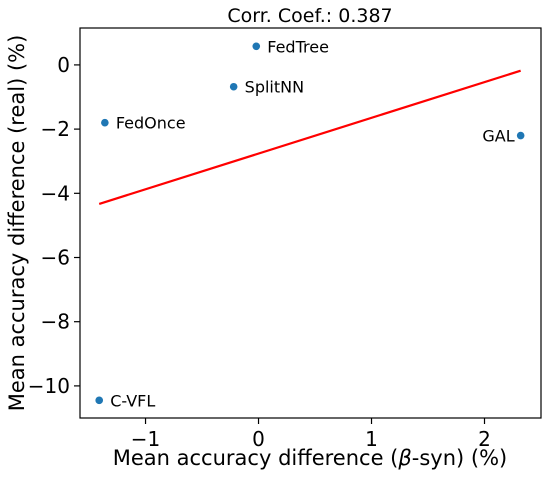 The width and height of the screenshot is (548, 477). Describe the element at coordinates (256, 458) in the screenshot. I see `x-axis-label-part-1: Mean accuracy difference (` at that location.